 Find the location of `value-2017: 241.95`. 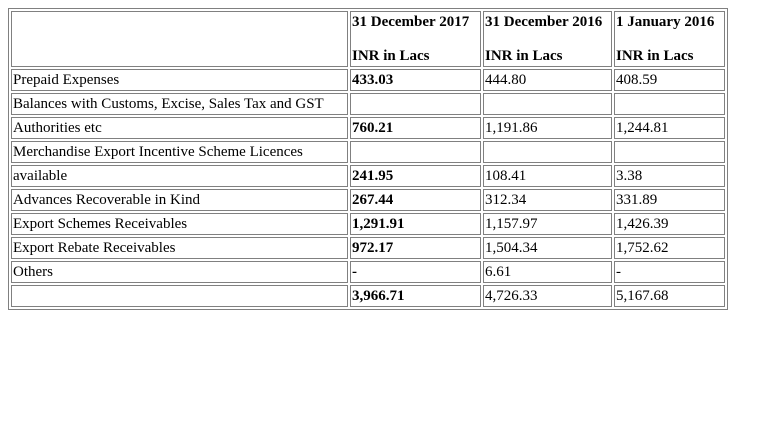

value-2017: 241.95 is located at coordinates (415, 176).